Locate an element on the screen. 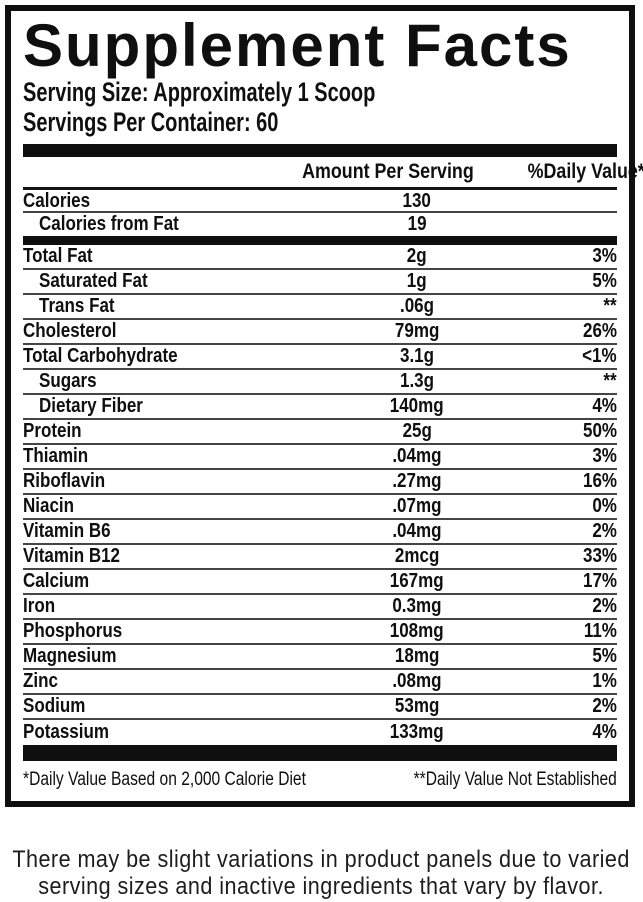  nutrient-amount-cell: 79mg is located at coordinates (417, 331).